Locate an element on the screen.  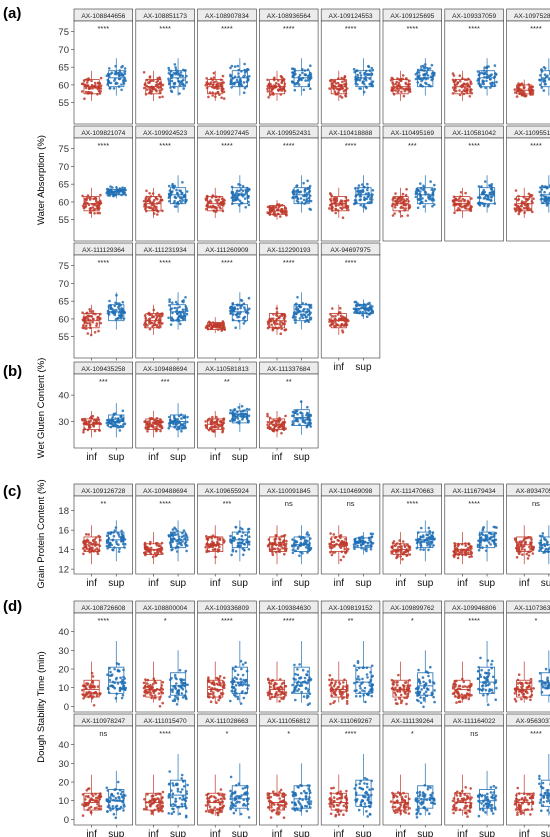
x-tick-label: sup is located at coordinates (302, 457).